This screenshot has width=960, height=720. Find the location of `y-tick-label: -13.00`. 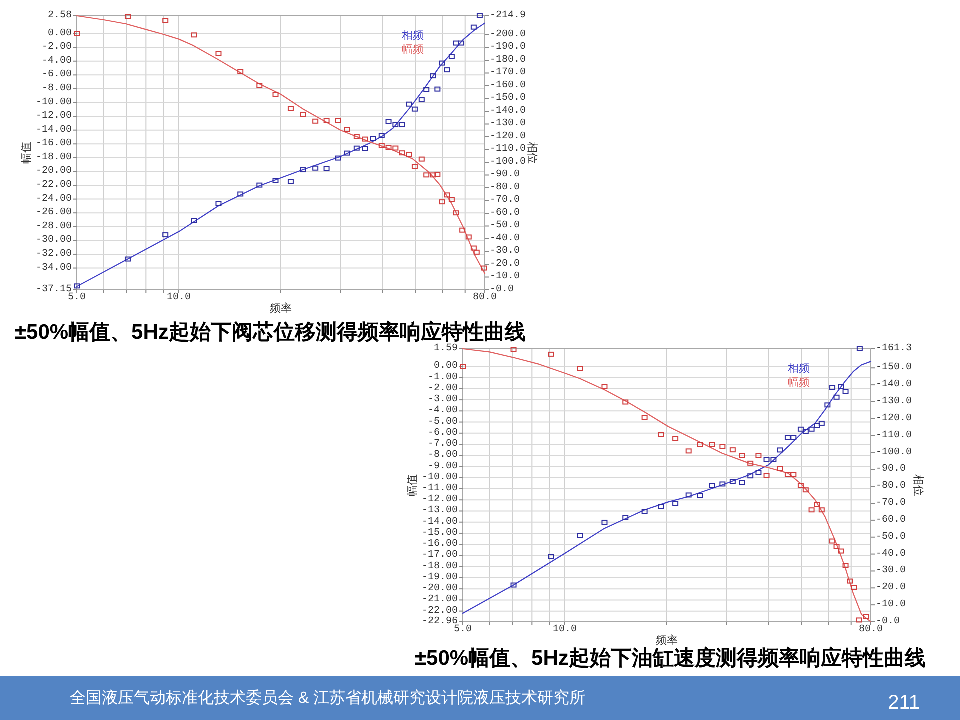

y-tick-label: -13.00 is located at coordinates (440, 511).